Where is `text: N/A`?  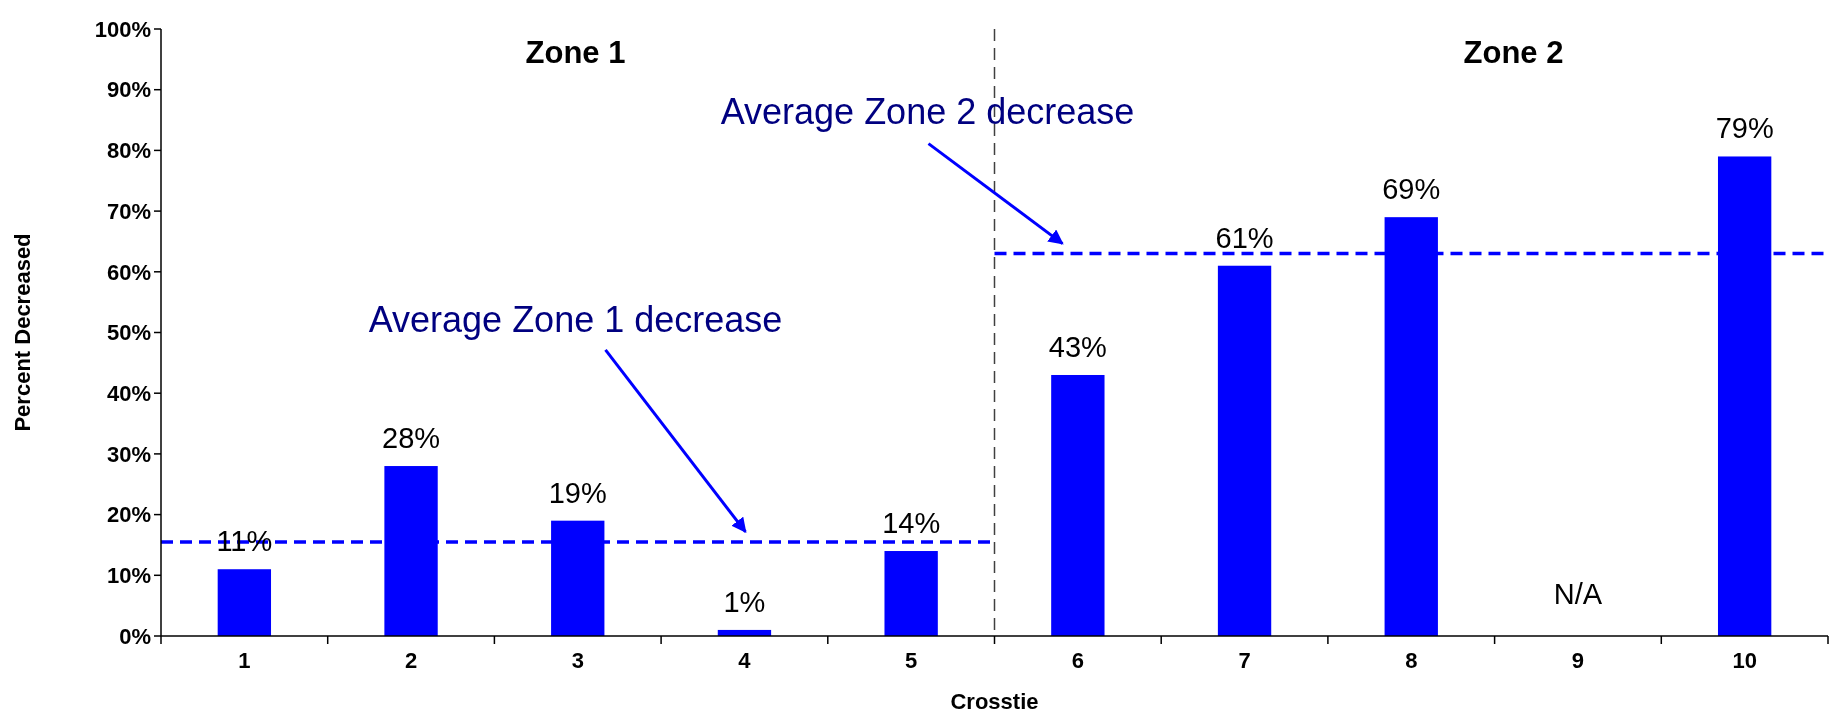
text: N/A is located at coordinates (1578, 594).